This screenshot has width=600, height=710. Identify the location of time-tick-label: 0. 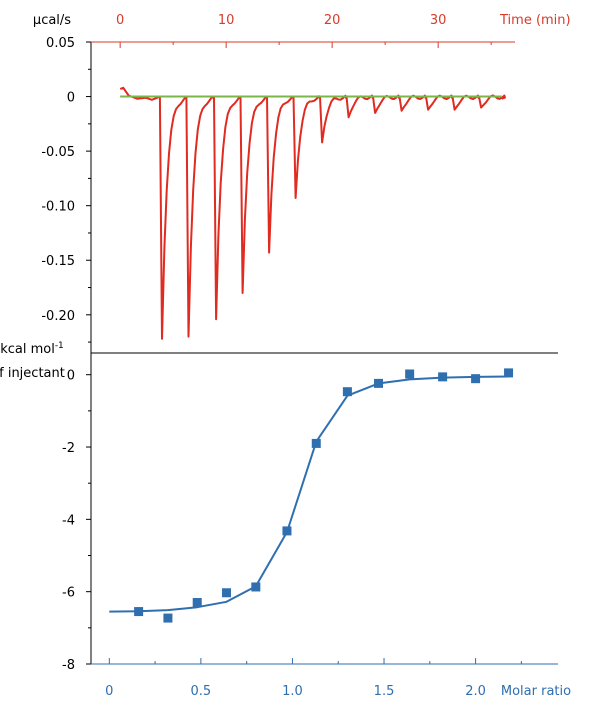
(120, 20).